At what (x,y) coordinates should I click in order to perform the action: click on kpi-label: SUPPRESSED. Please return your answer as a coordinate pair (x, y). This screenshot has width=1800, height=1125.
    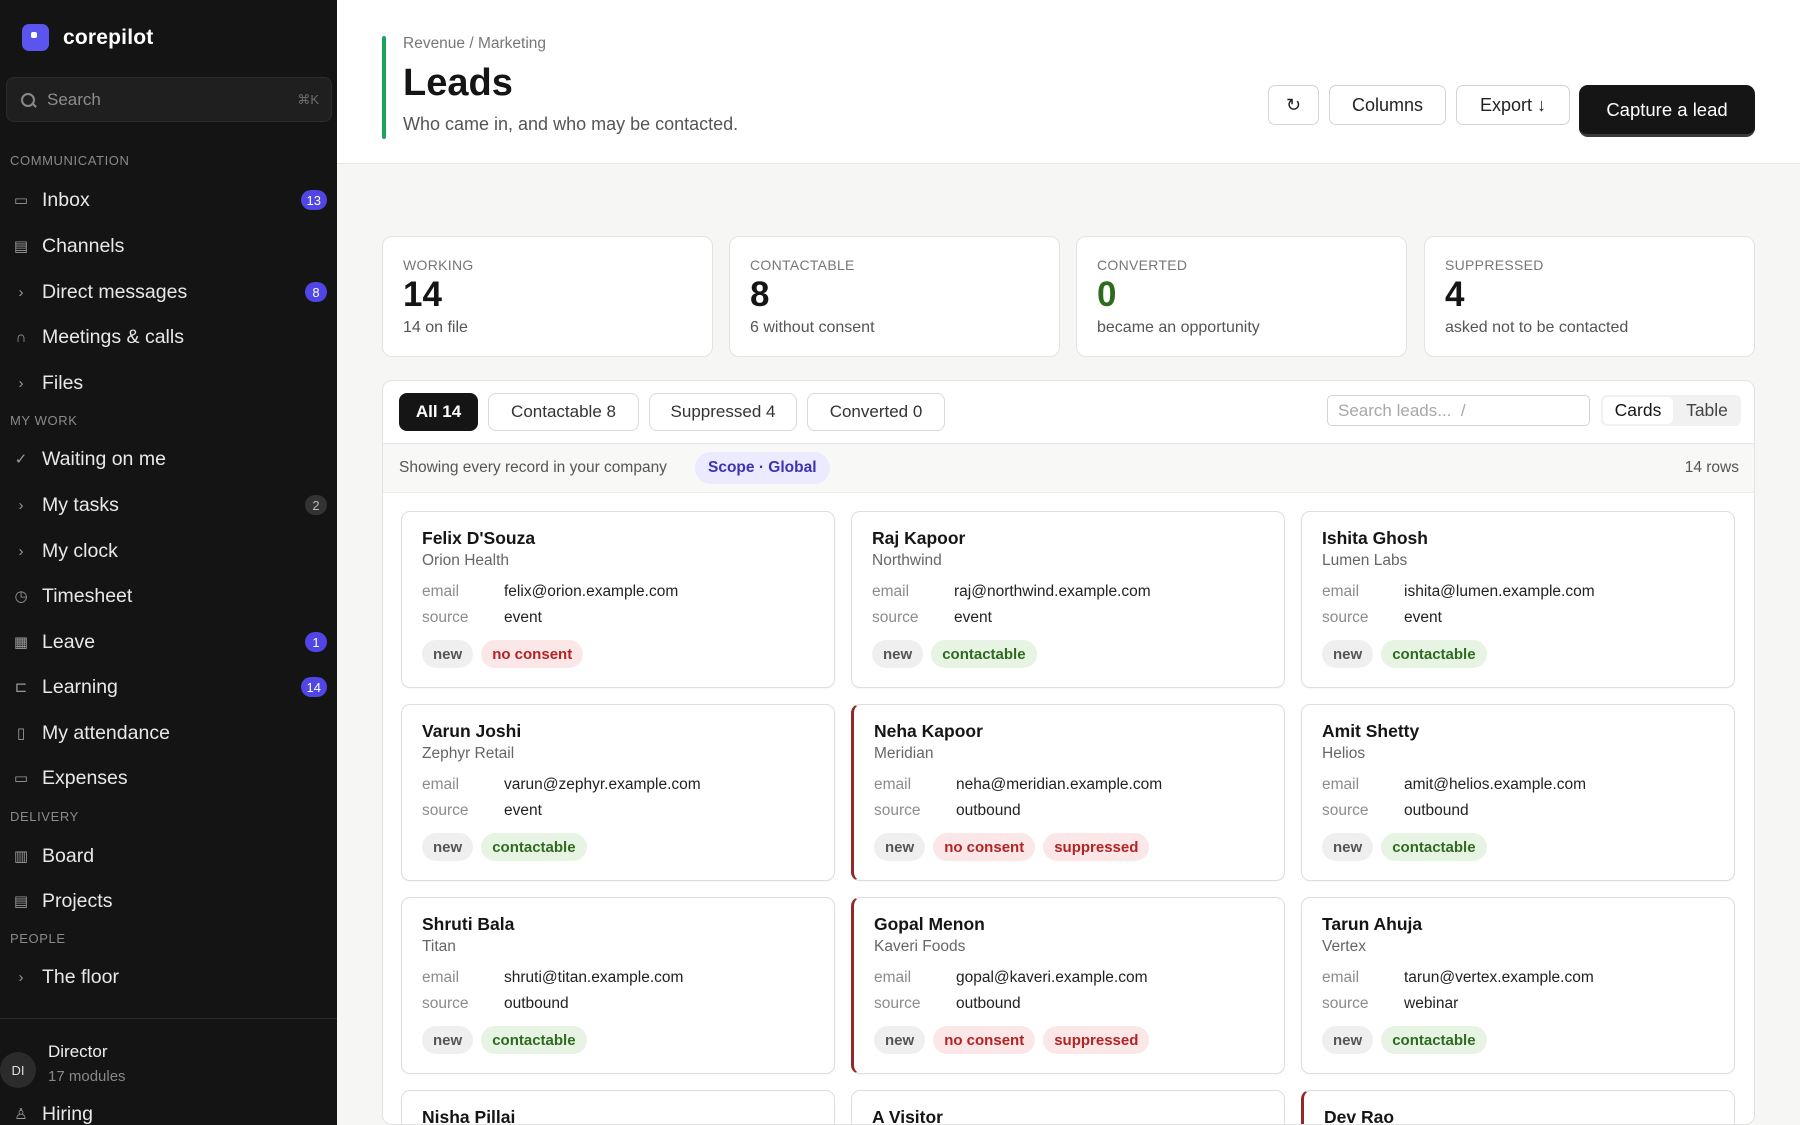
    Looking at the image, I should click on (1494, 265).